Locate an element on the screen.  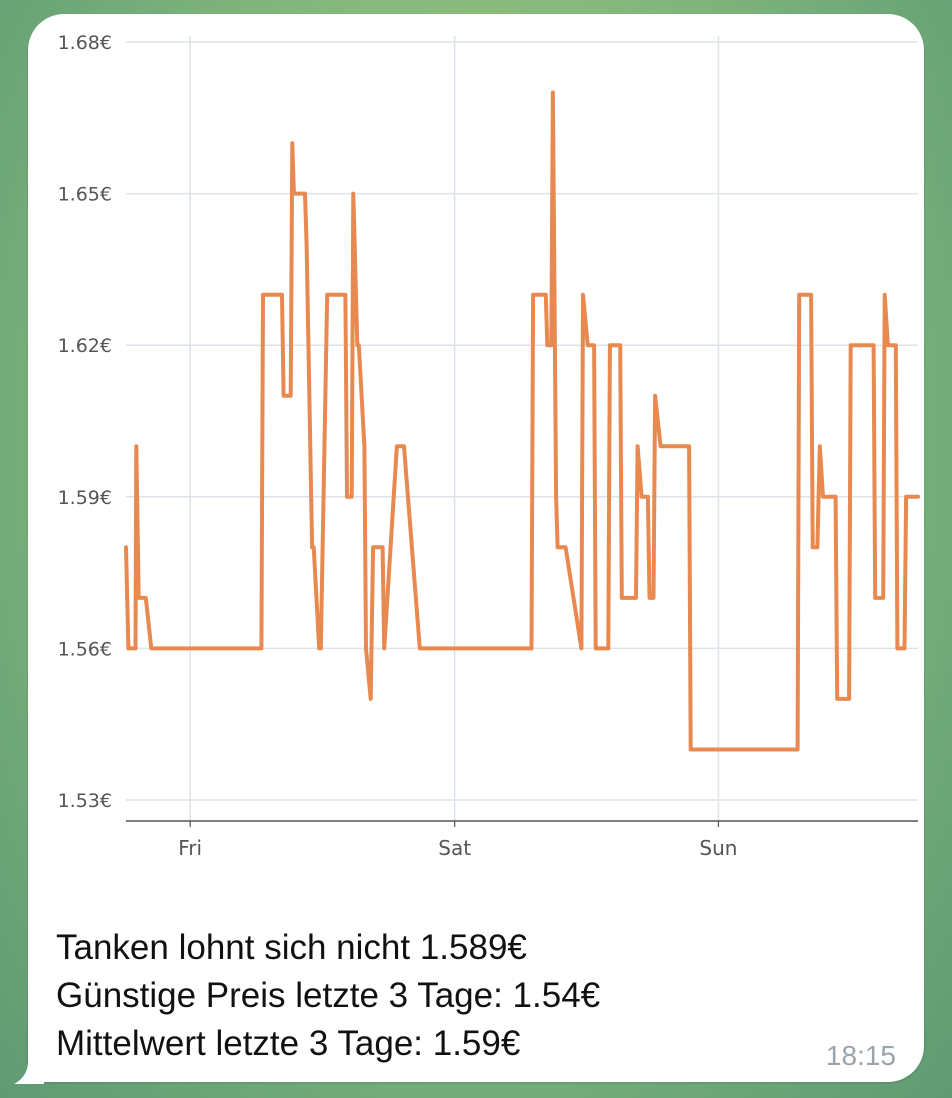
x-tick-label: Sun is located at coordinates (718, 848).